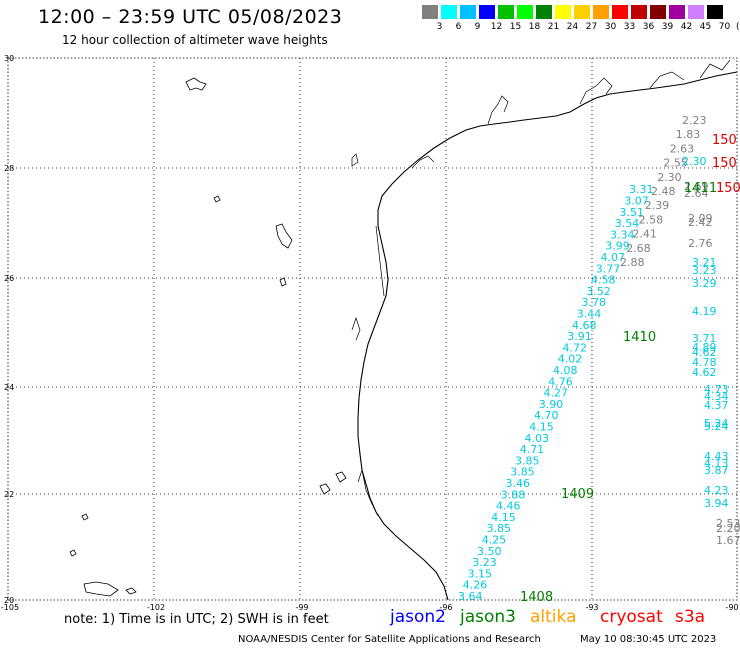  I want to click on color-label: 42, so click(686, 27).